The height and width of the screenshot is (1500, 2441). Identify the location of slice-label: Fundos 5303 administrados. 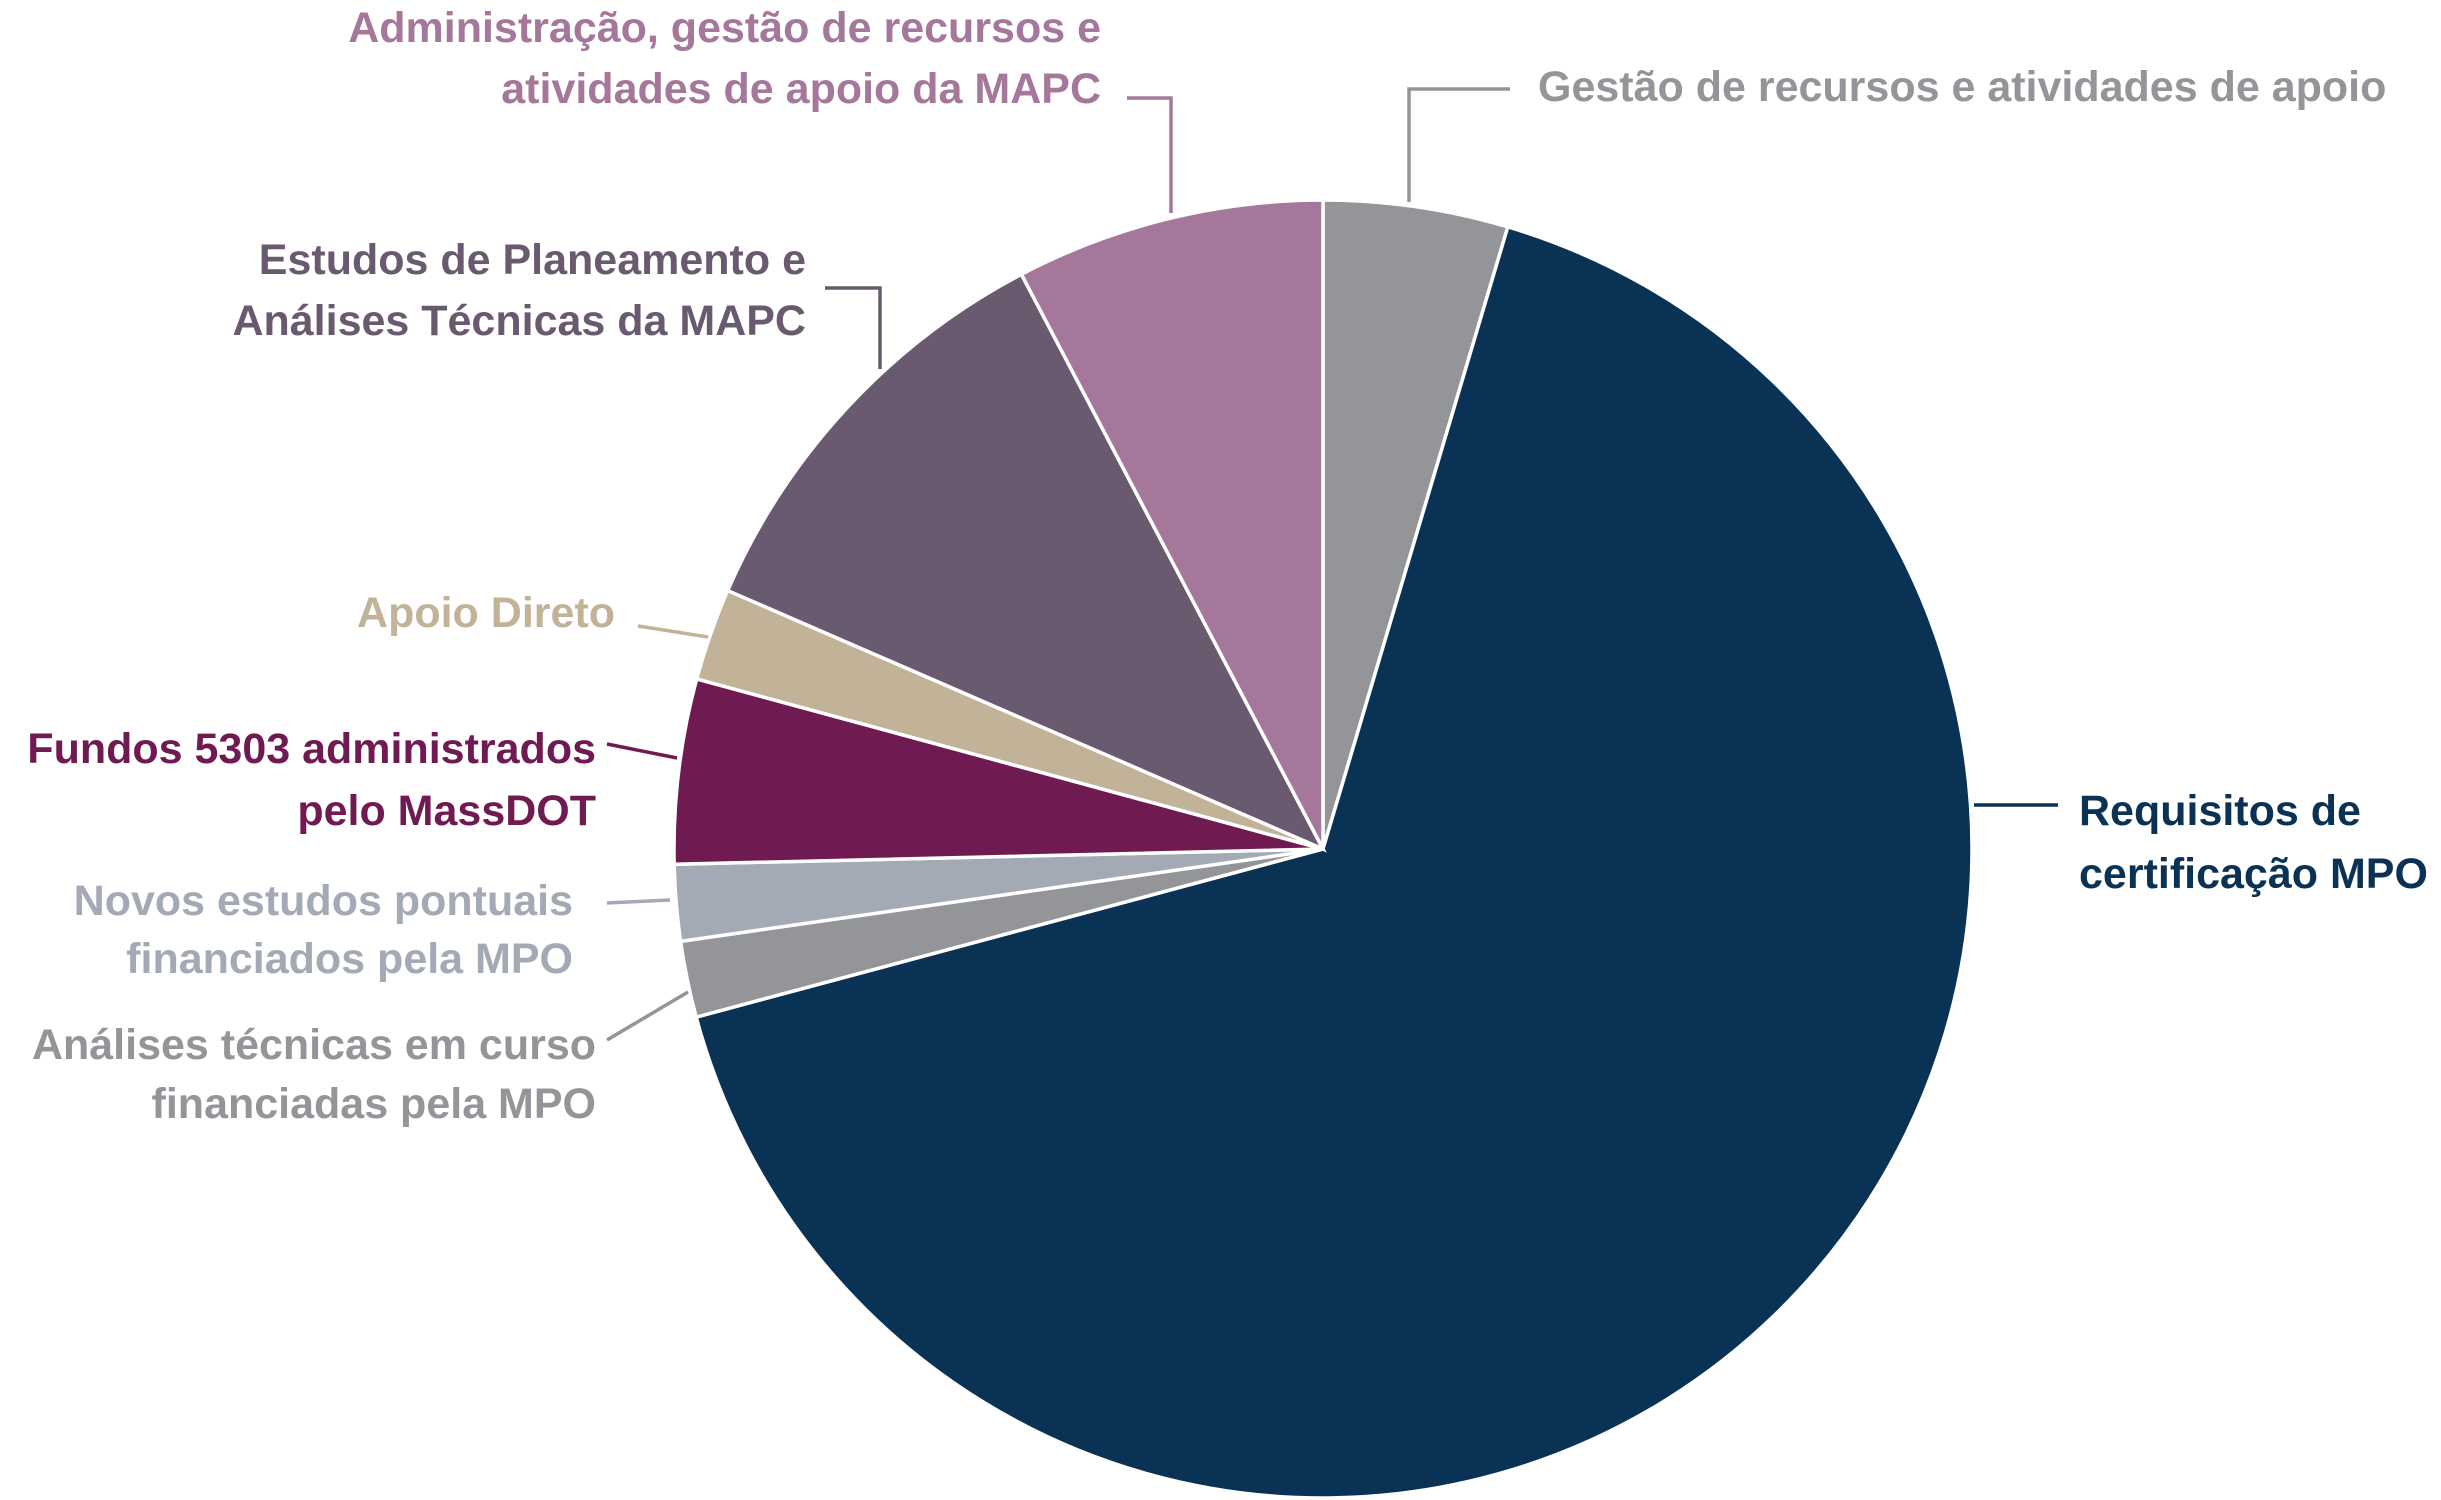
(311, 749).